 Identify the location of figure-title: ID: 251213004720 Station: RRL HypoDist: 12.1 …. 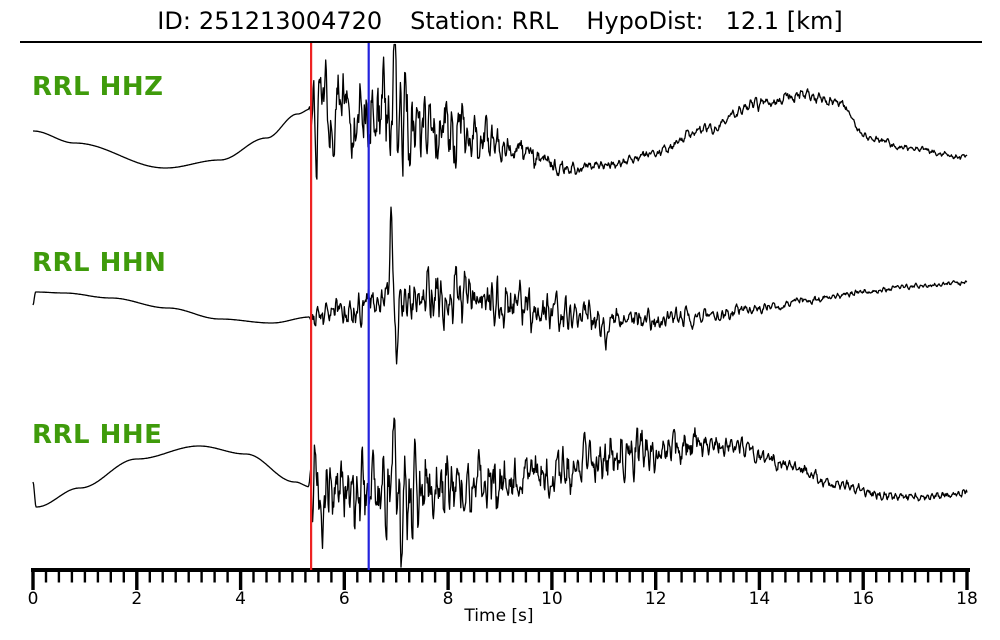
(500, 21).